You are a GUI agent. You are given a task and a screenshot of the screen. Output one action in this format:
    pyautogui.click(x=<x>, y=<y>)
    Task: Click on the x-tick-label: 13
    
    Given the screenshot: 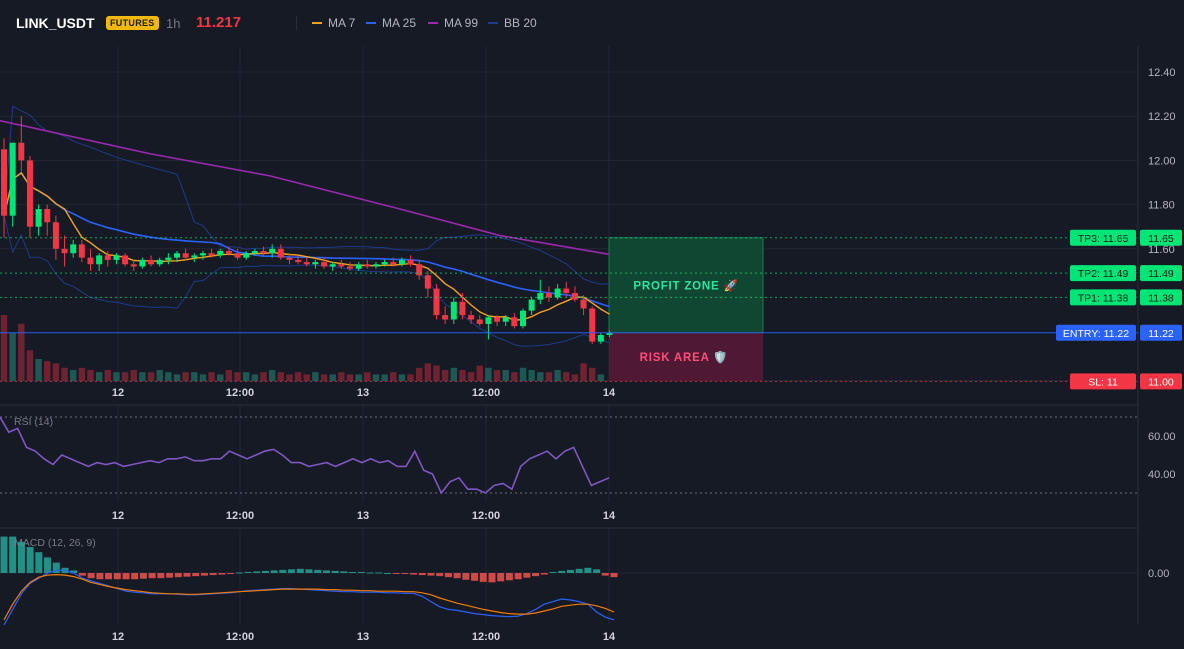 What is the action you would take?
    pyautogui.click(x=363, y=516)
    